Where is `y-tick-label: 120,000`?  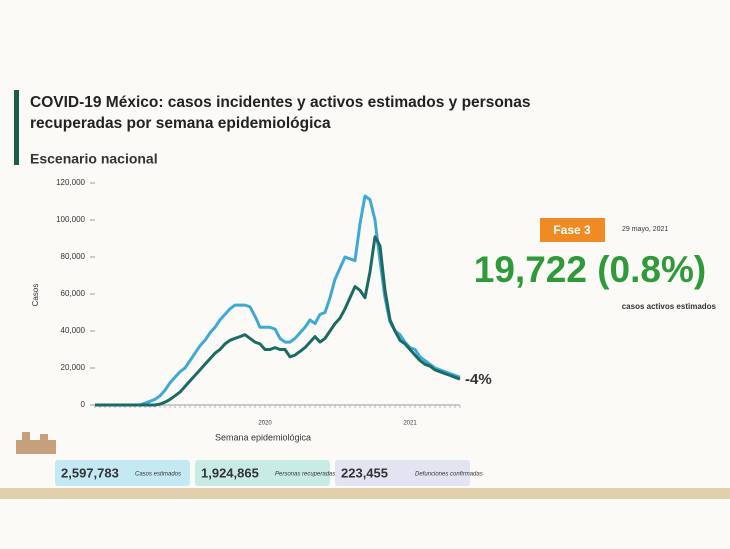
y-tick-label: 120,000 is located at coordinates (70, 182).